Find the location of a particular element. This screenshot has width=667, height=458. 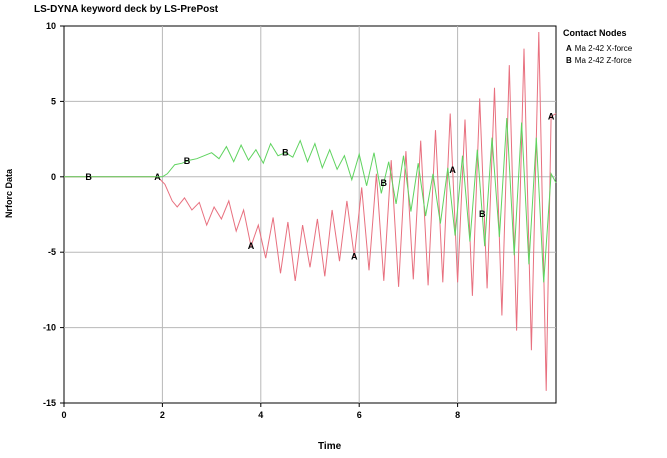

legend-item-z-force: B Ma 2-42 Z-force is located at coordinates (599, 60).